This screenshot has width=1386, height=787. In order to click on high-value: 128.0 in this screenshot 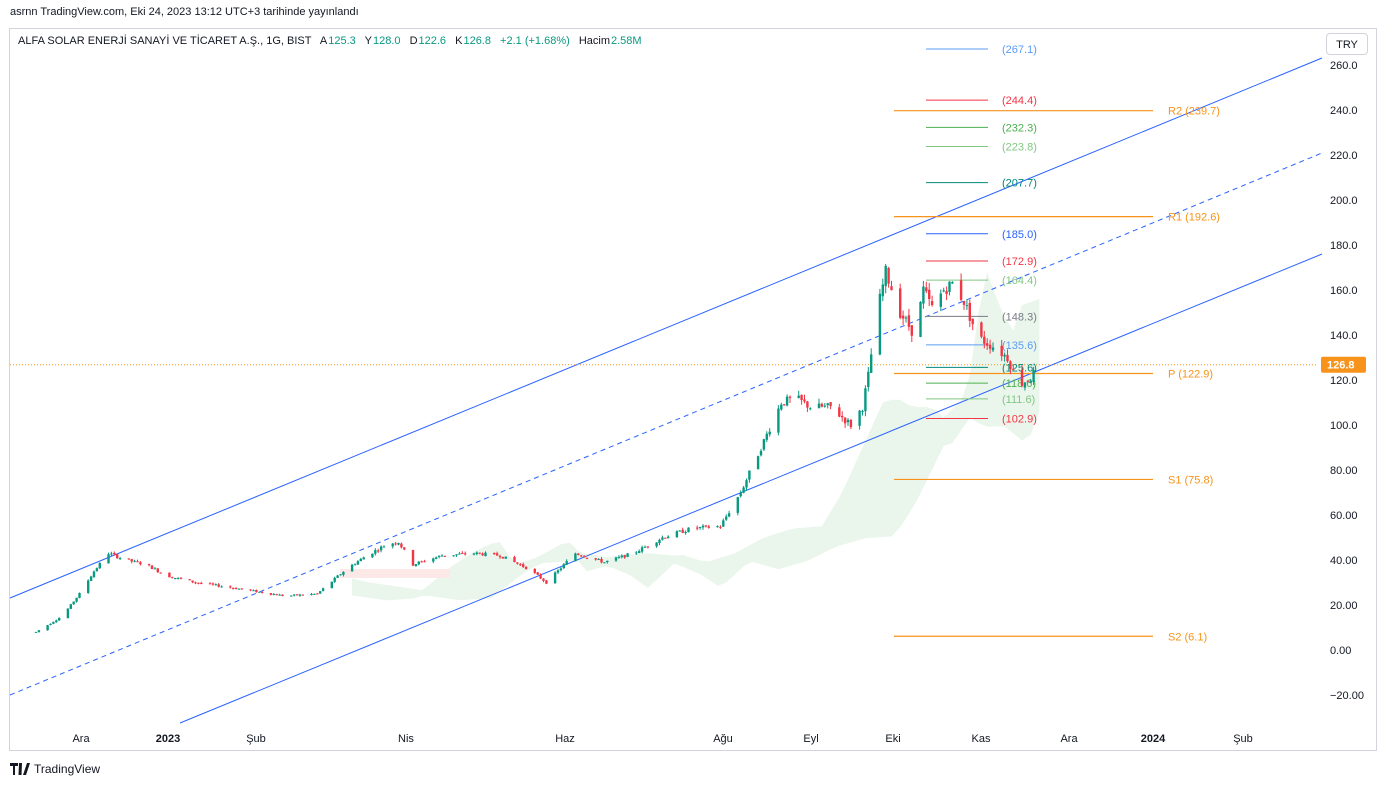, I will do `click(386, 41)`.